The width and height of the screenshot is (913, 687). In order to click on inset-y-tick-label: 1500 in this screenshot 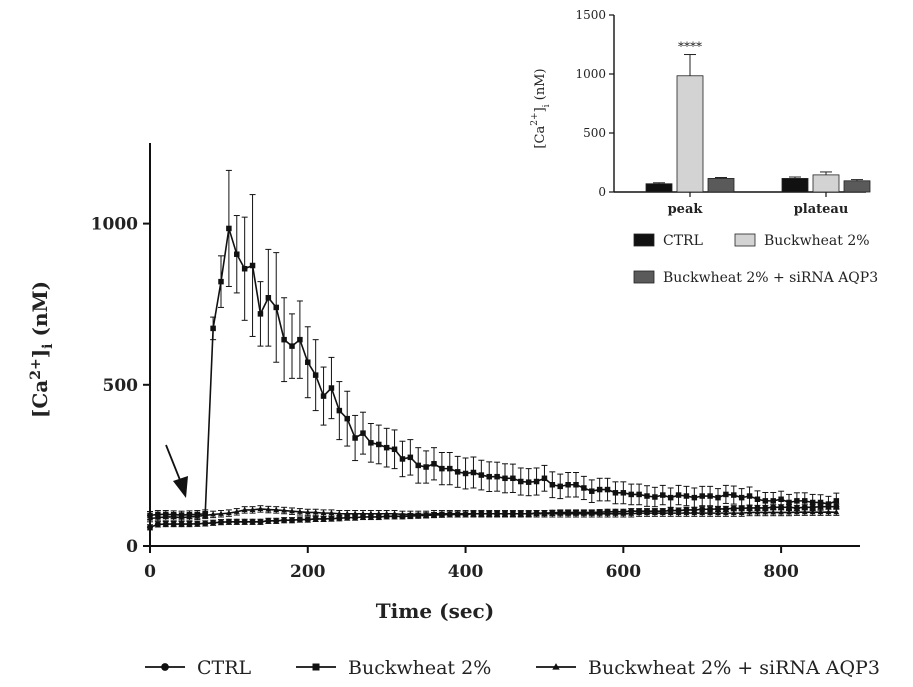, I will do `click(590, 15)`.